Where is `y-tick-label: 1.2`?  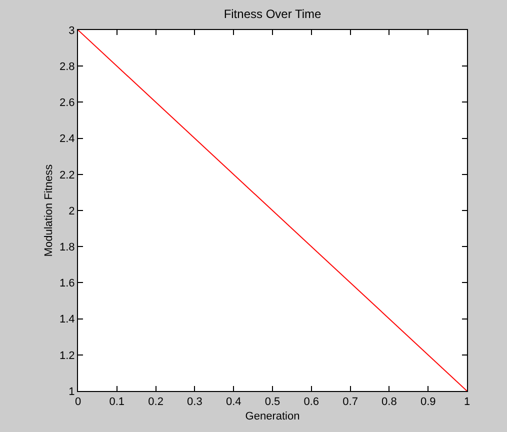
y-tick-label: 1.2 is located at coordinates (67, 356).